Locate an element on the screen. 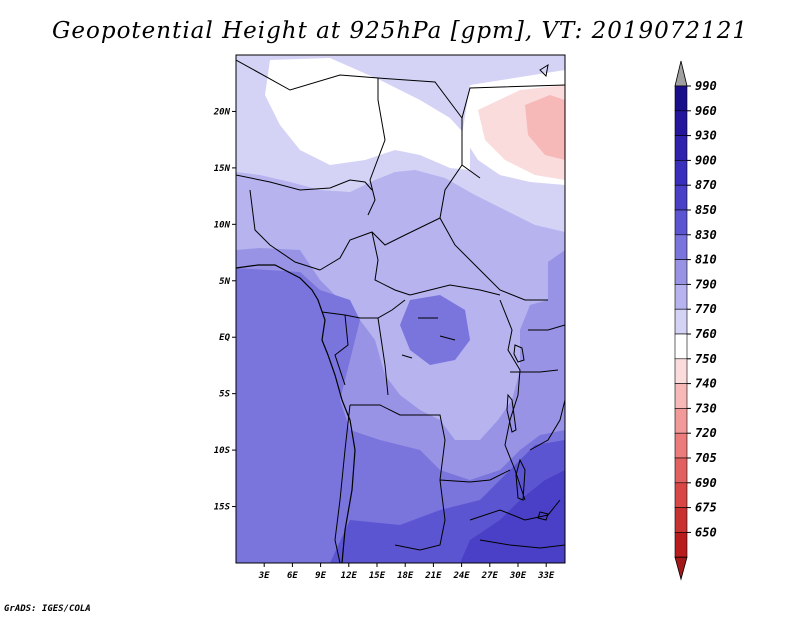 This screenshot has width=800, height=618. legend-label: 900 is located at coordinates (706, 160).